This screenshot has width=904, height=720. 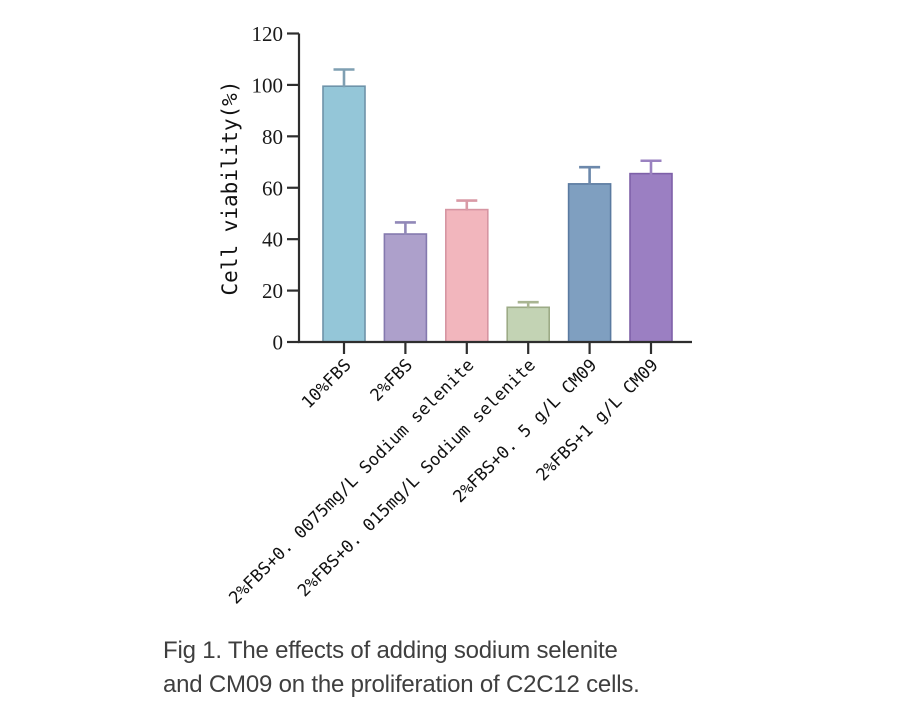 What do you see at coordinates (272, 137) in the screenshot?
I see `y-tick-label: 80` at bounding box center [272, 137].